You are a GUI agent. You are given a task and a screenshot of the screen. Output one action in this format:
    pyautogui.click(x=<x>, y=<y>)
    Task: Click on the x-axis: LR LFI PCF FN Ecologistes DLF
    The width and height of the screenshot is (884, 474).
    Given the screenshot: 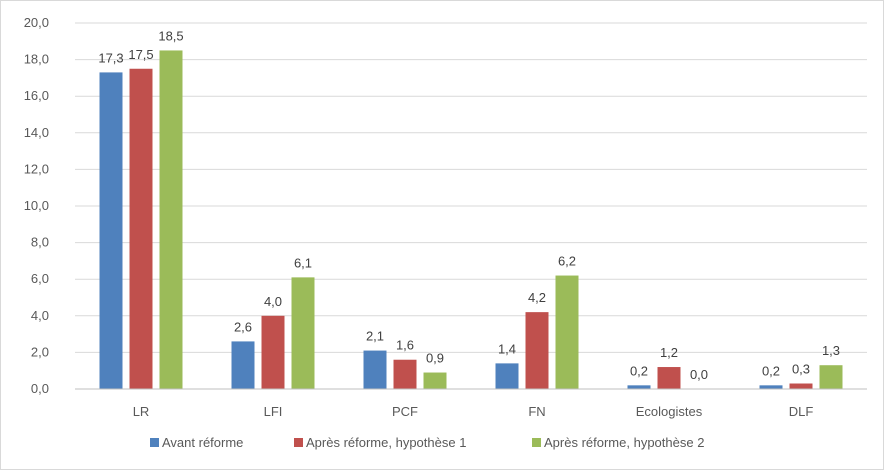 What is the action you would take?
    pyautogui.click(x=471, y=403)
    